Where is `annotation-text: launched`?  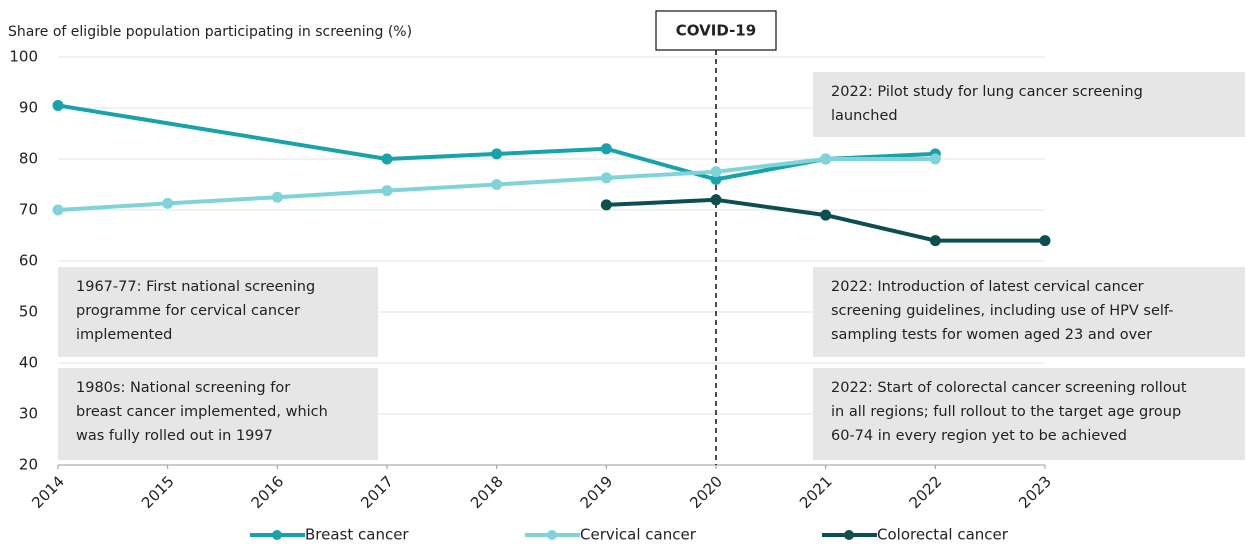 annotation-text: launched is located at coordinates (864, 116).